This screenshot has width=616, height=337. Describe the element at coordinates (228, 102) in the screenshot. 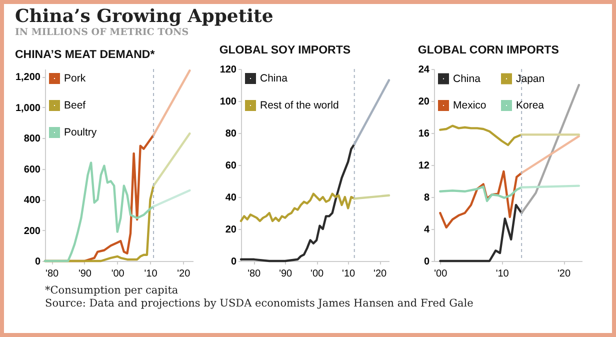

I see `y-tick-label: 100` at that location.